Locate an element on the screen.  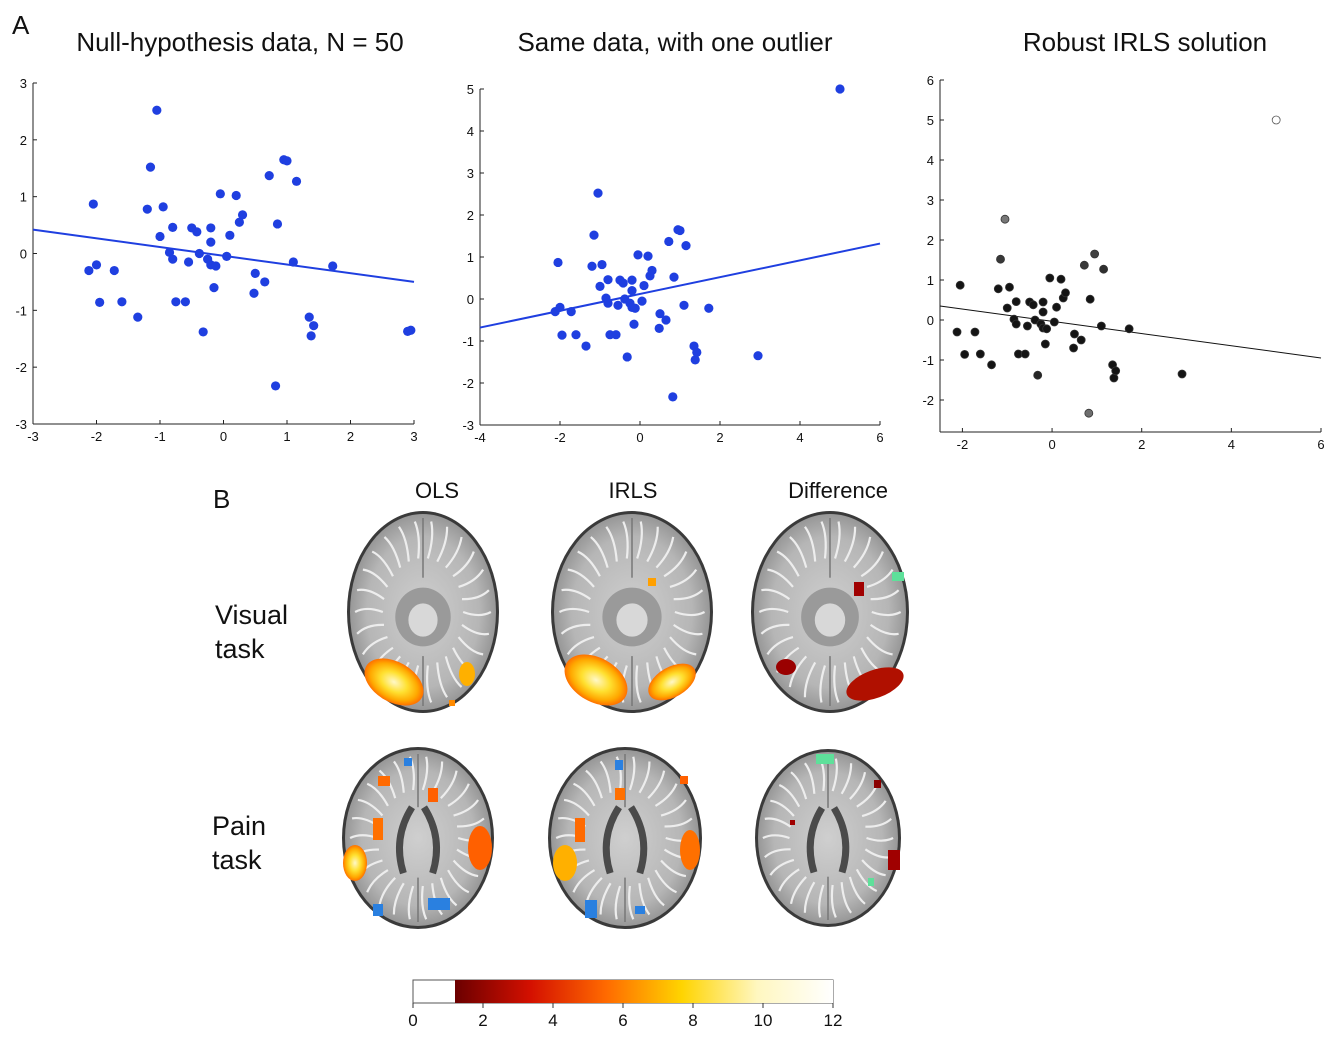
y-tick-label: 3 is located at coordinates (23, 83).